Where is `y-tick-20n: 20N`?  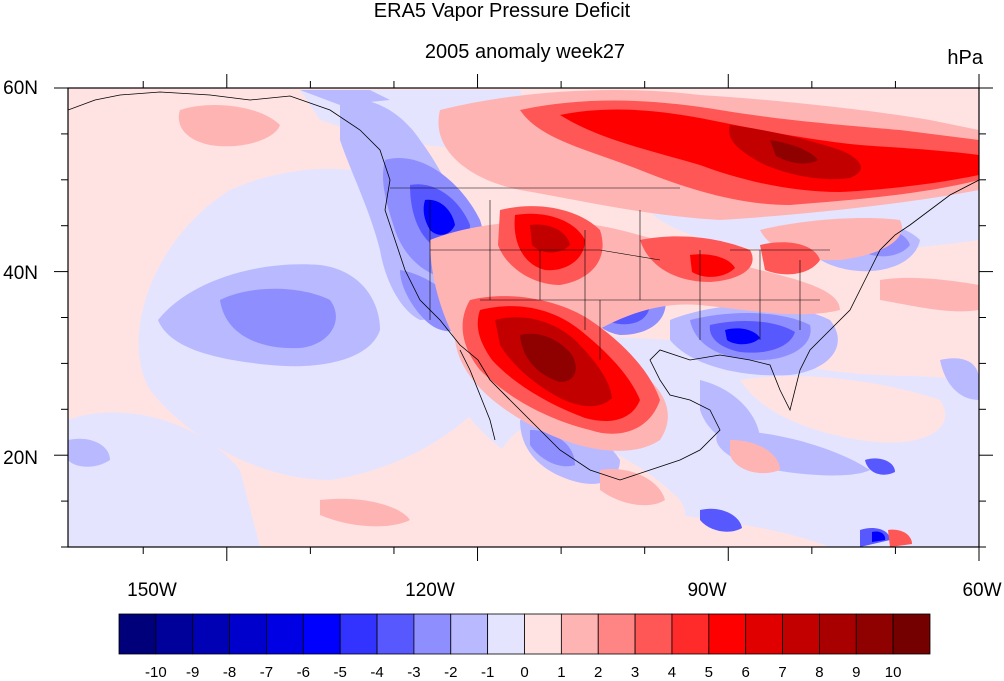
y-tick-20n: 20N is located at coordinates (20, 458).